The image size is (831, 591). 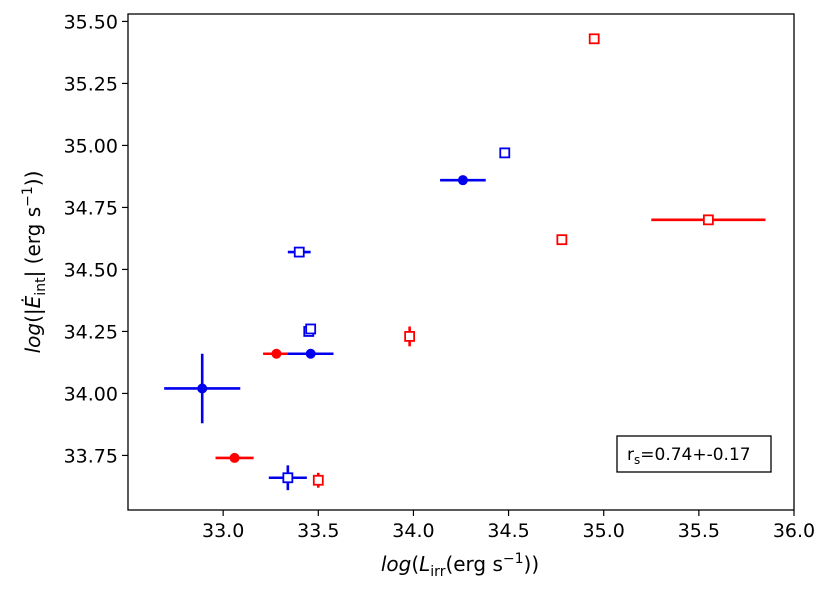 I want to click on y-axis-label: log(|Ėint| (erg s−1)), so click(x=34, y=262).